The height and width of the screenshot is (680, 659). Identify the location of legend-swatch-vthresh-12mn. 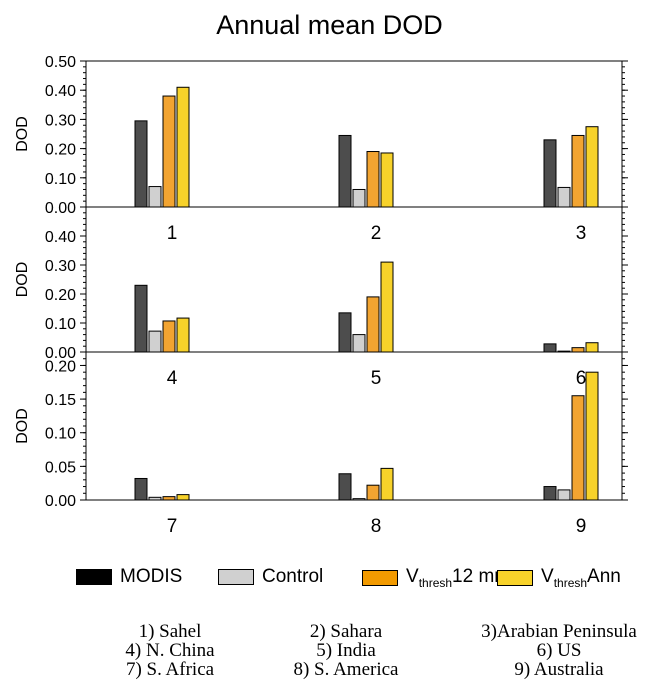
(380, 577).